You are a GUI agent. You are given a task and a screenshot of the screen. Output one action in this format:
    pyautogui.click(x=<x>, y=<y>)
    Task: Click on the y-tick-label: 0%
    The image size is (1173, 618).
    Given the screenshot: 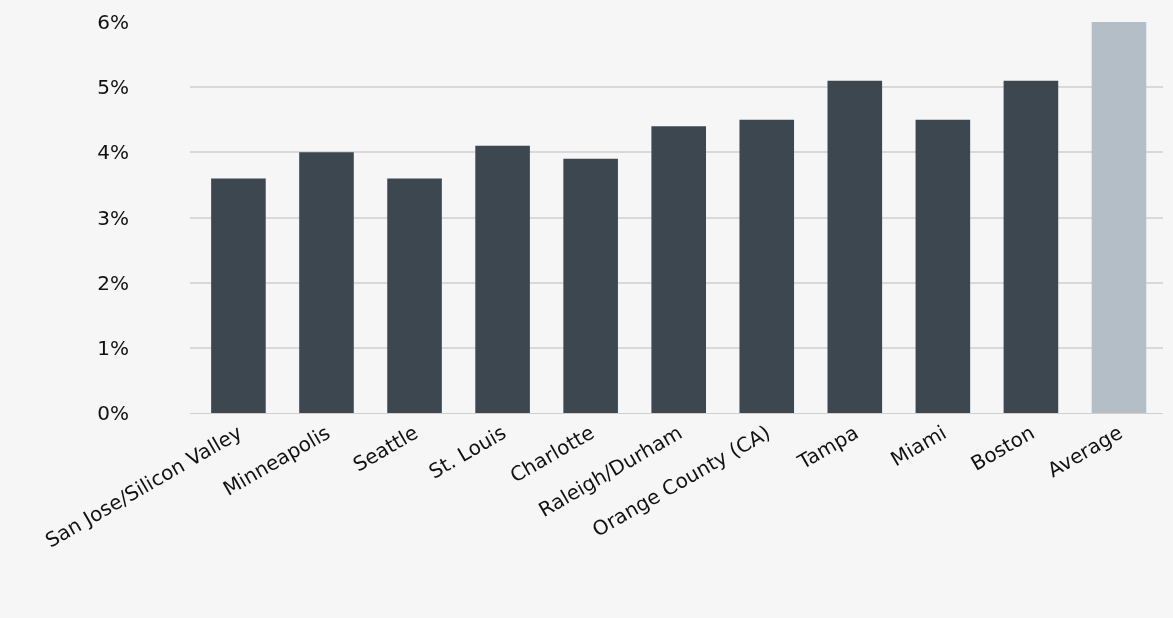 What is the action you would take?
    pyautogui.click(x=113, y=413)
    